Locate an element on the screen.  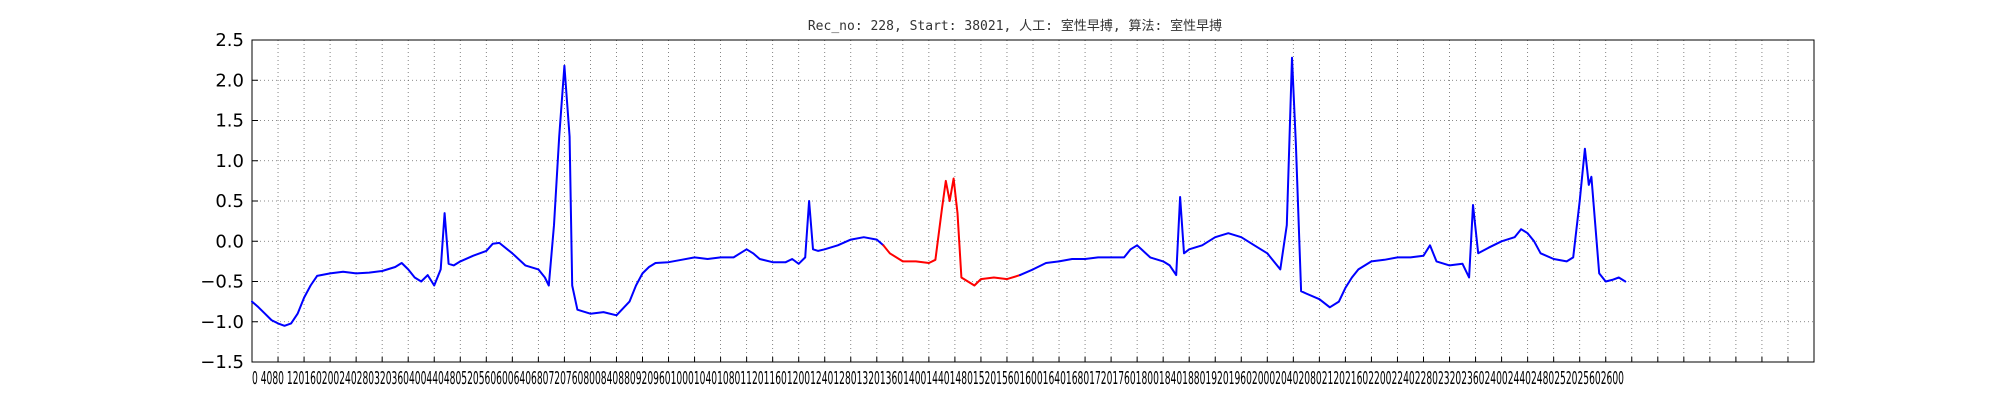
y-tick-label: 1.5 is located at coordinates (229, 121).